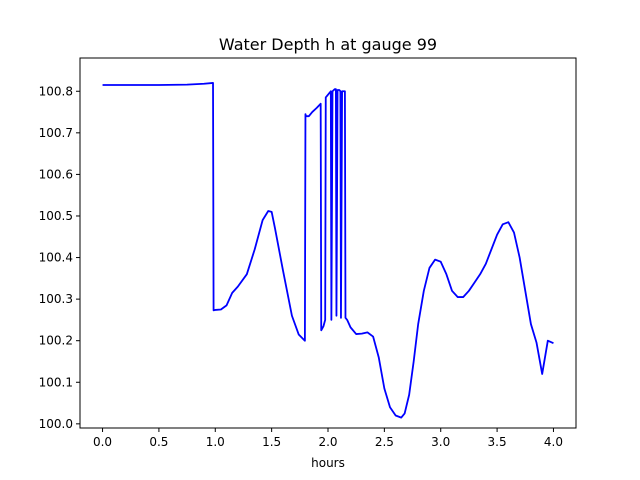 The width and height of the screenshot is (640, 480). I want to click on x-tick-label: 3.0, so click(440, 442).